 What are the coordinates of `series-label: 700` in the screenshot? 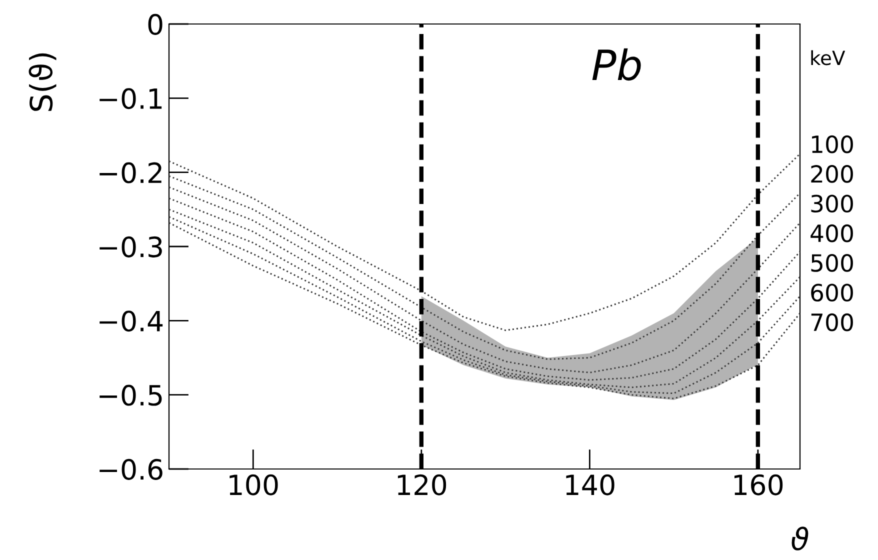 It's located at (832, 322).